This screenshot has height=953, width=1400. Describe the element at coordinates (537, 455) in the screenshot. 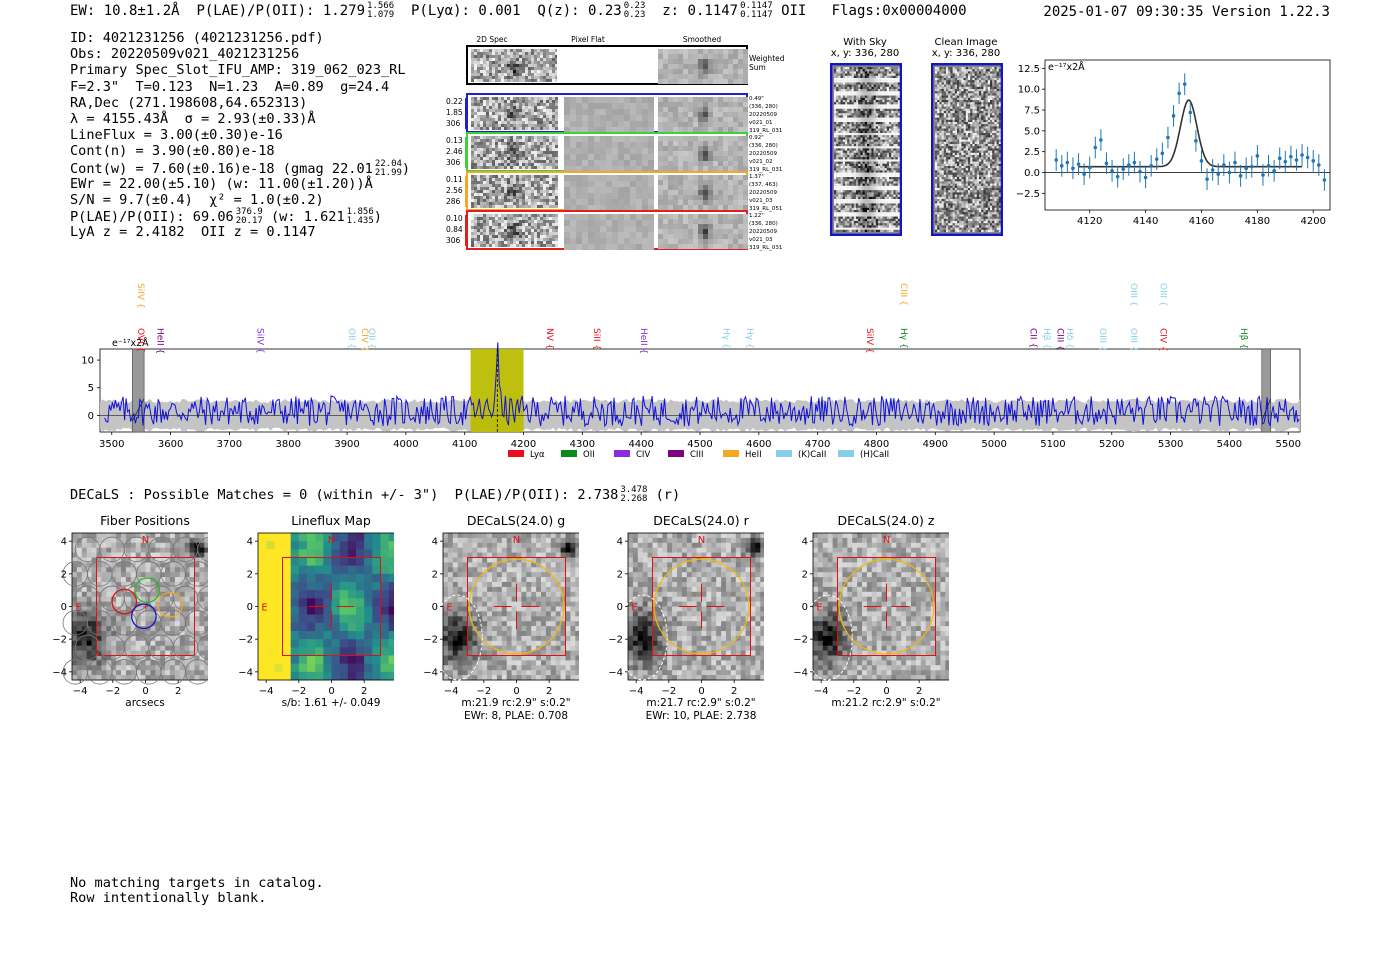

I see `legend-label: Lyα` at that location.